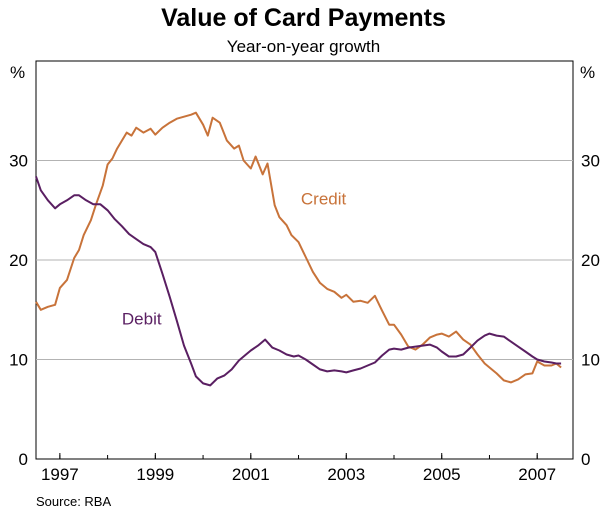 This screenshot has width=607, height=517. Describe the element at coordinates (587, 72) in the screenshot. I see `y-unit-right: %` at that location.